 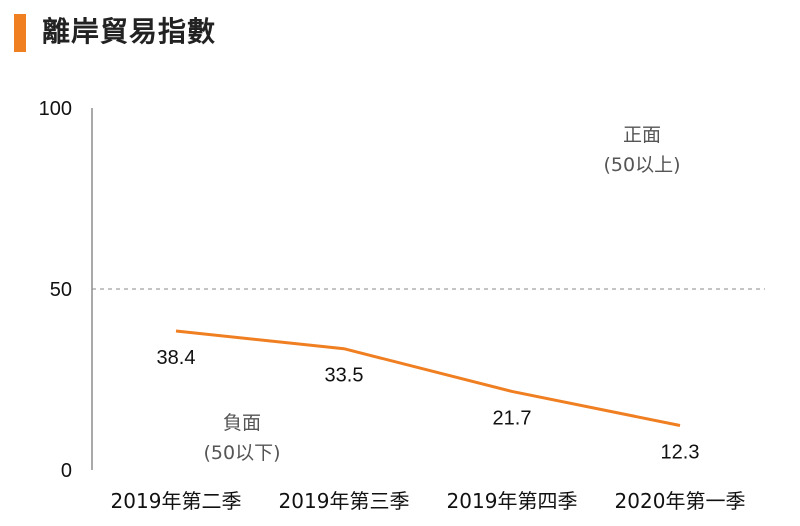 I want to click on positive-zone-range: (50以上), so click(x=641, y=165).